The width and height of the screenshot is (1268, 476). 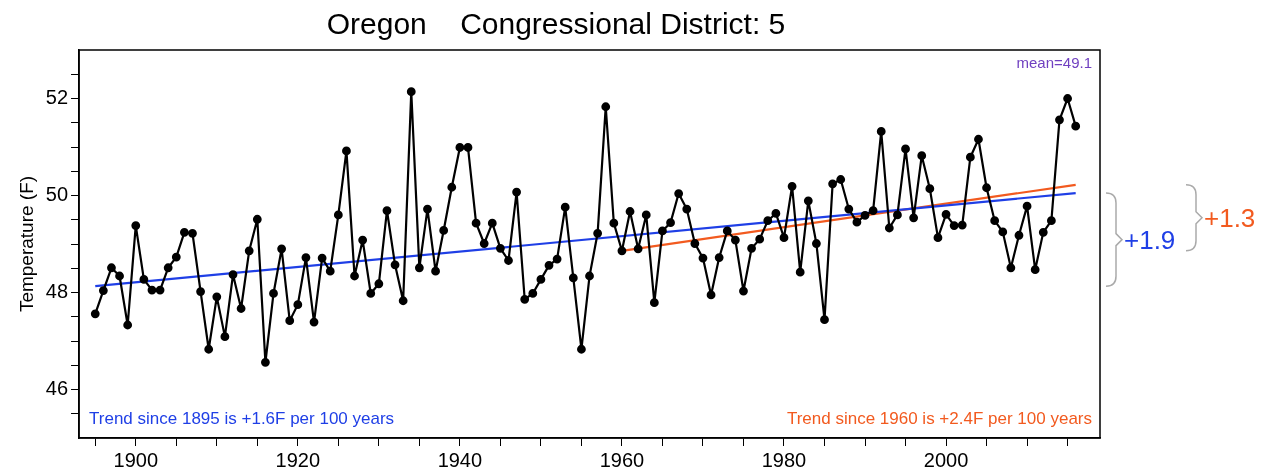 I want to click on annotation: Trend since 1960 is +2.4F per 100 years, so click(x=939, y=419).